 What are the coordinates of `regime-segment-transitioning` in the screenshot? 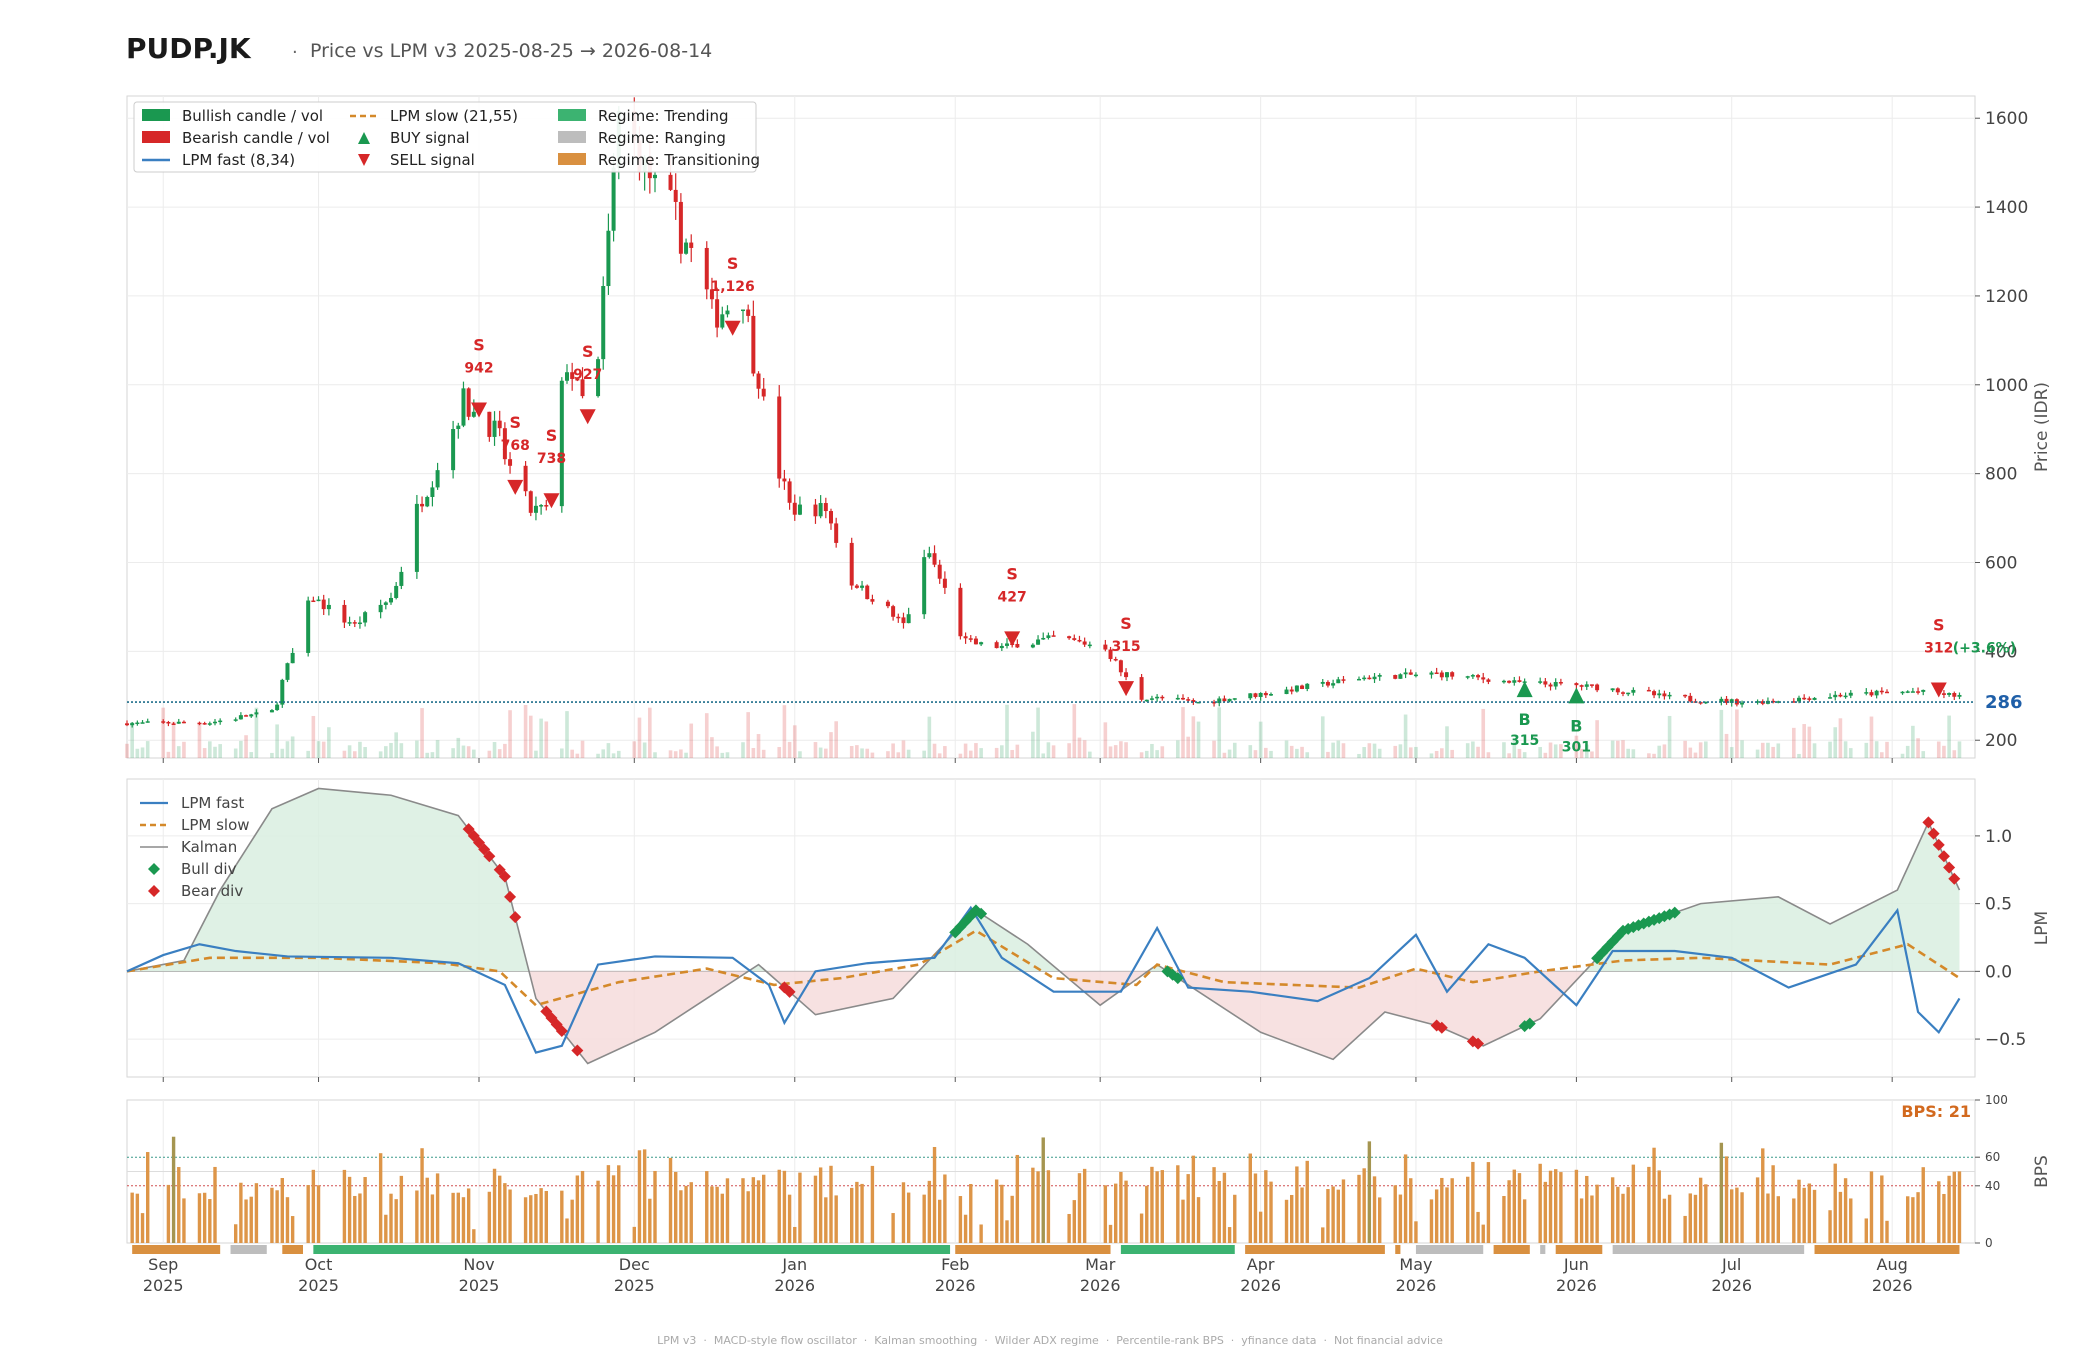 It's located at (1887, 1249).